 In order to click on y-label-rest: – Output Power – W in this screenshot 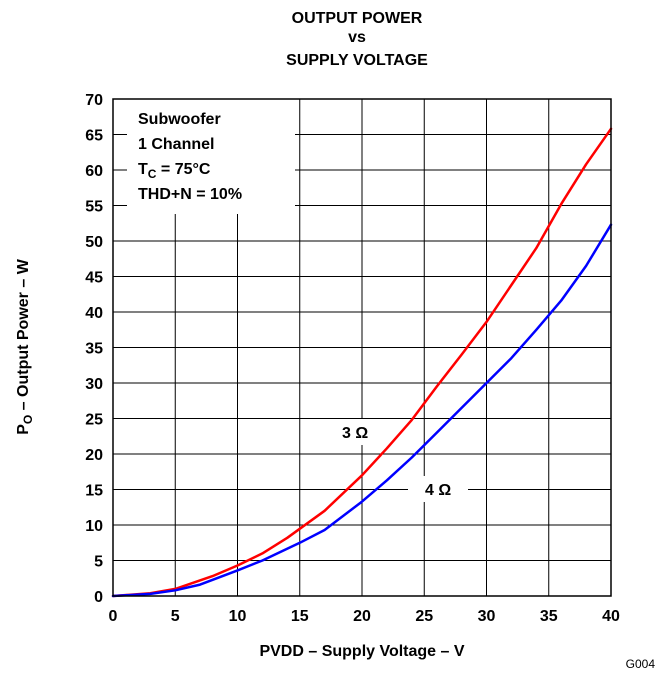, I will do `click(23, 336)`.